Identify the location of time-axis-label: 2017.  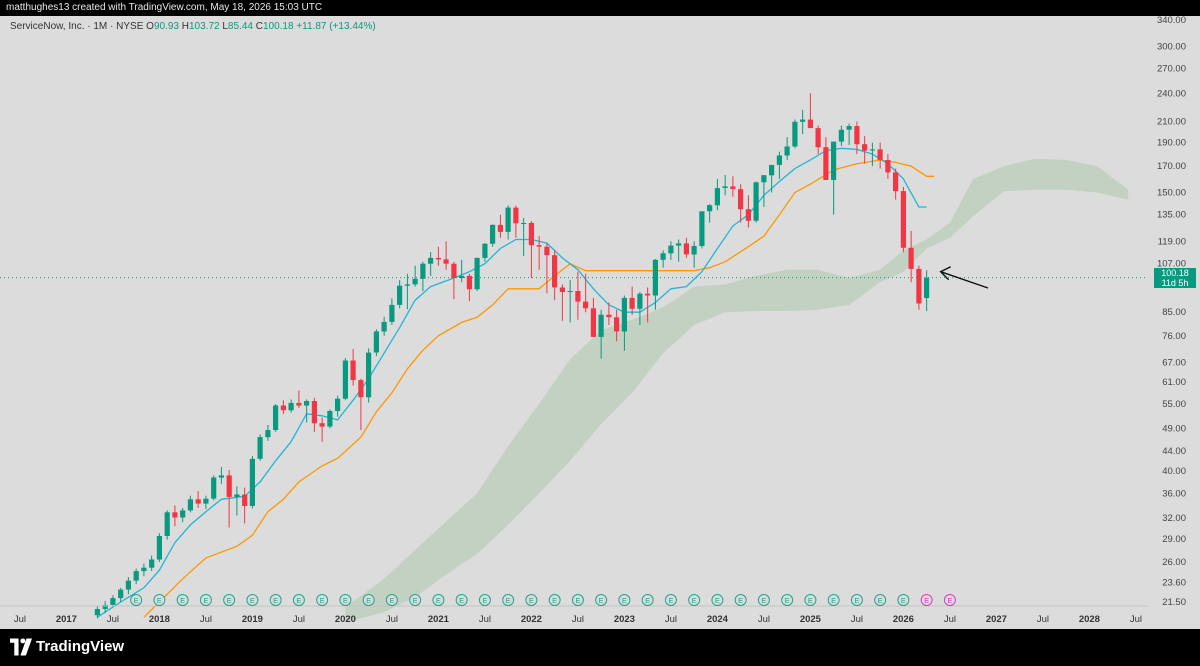
(66, 619).